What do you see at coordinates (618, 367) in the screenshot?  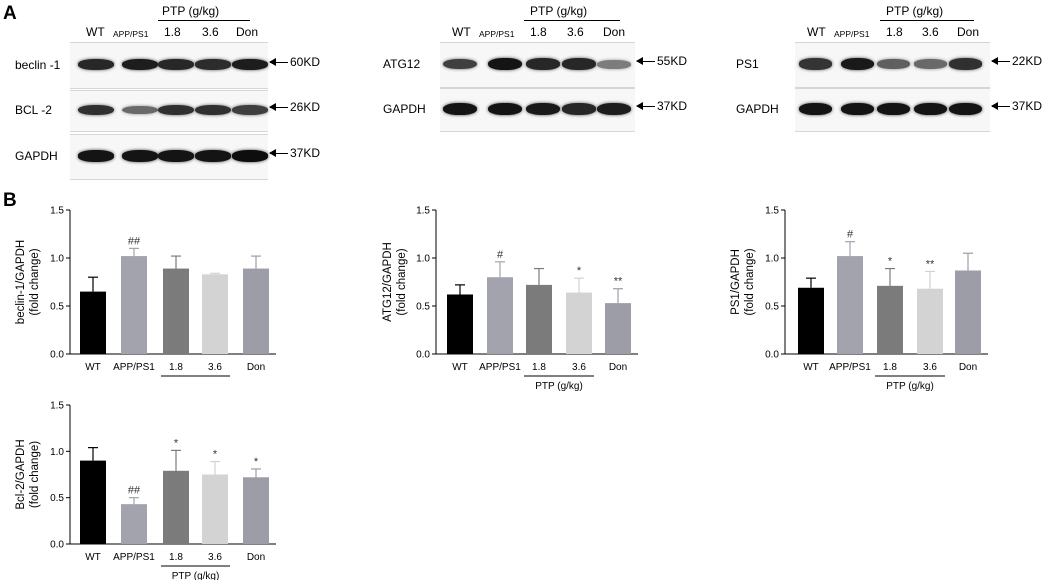 I see `x-tick-label: Don` at bounding box center [618, 367].